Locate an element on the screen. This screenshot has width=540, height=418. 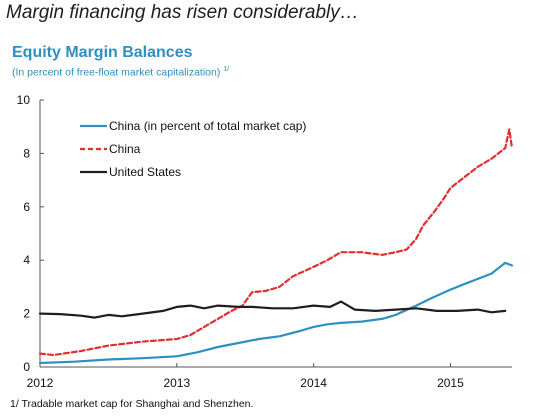
series-line-united-states is located at coordinates (272, 309).